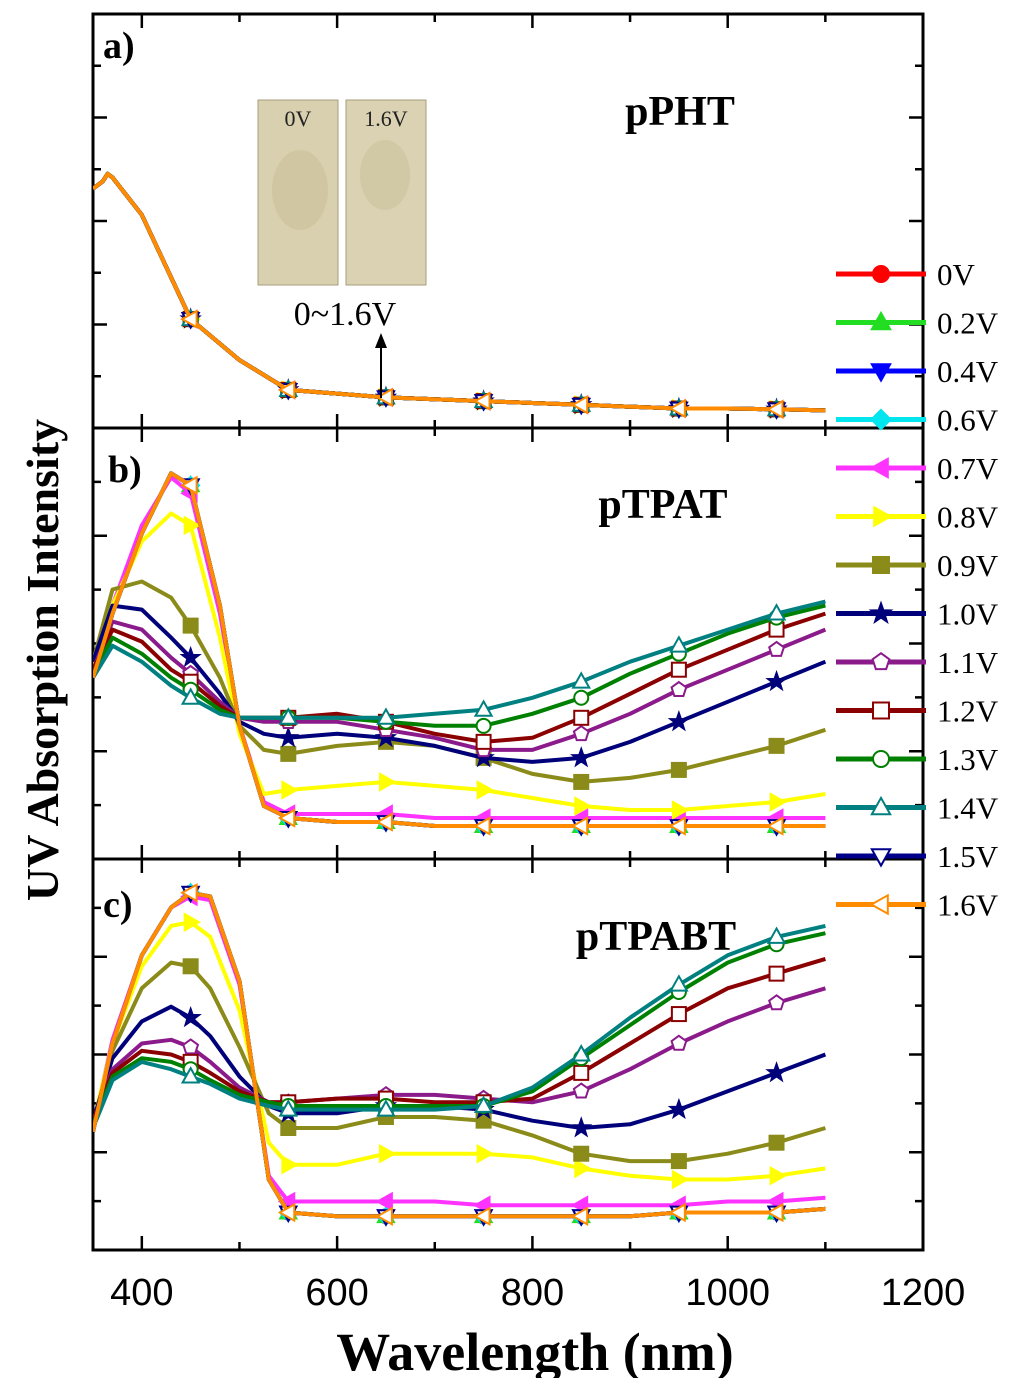 The width and height of the screenshot is (1016, 1378). What do you see at coordinates (680, 112) in the screenshot?
I see `panel-a-title: pPHT` at bounding box center [680, 112].